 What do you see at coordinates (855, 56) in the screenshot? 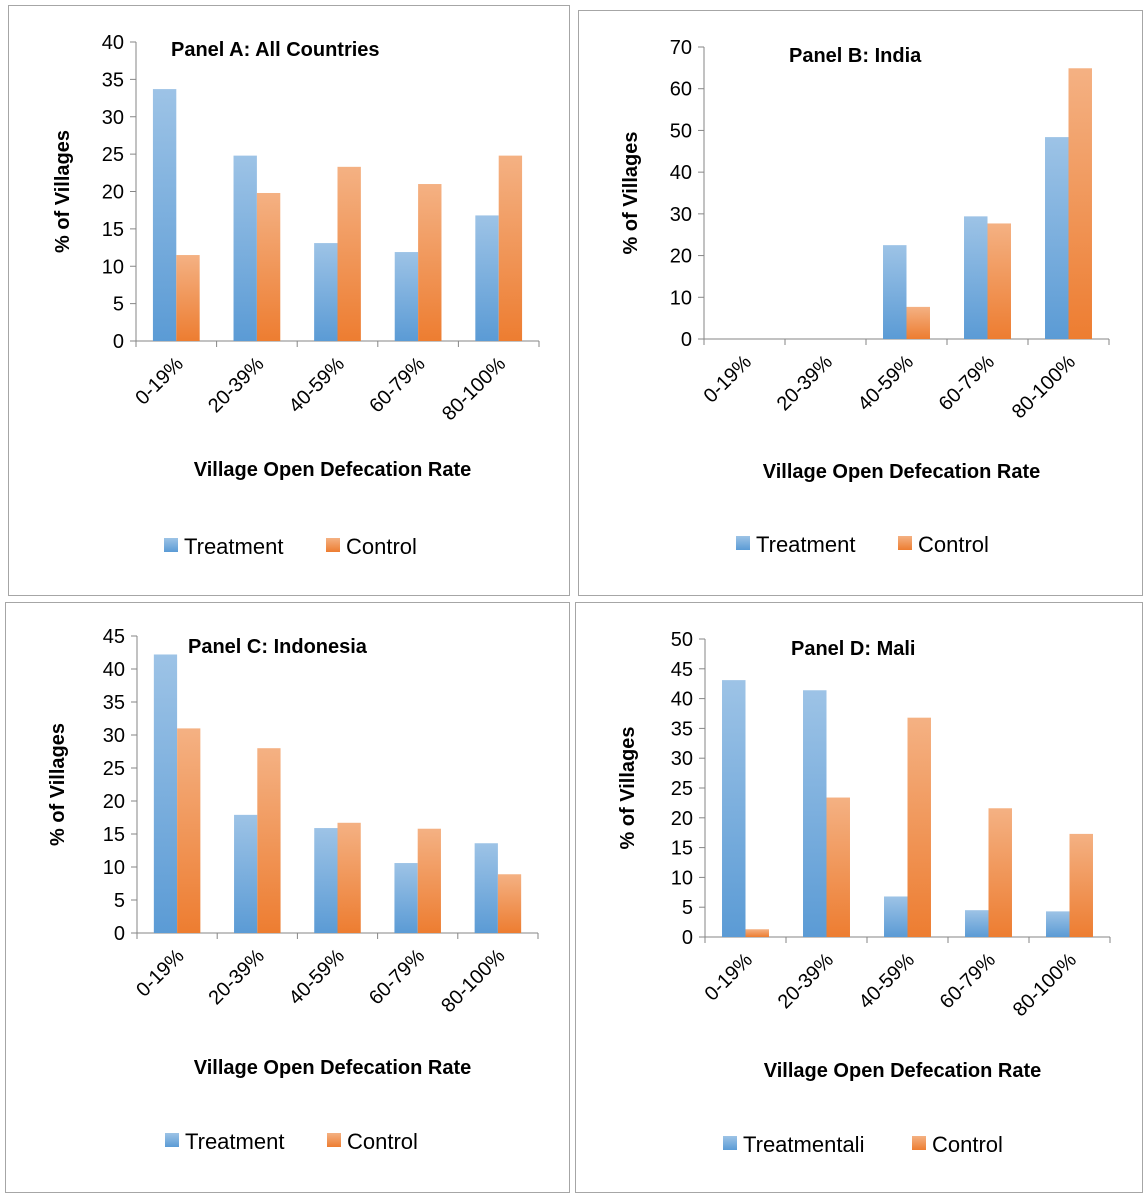
I see `chart-title: Panel B: India` at bounding box center [855, 56].